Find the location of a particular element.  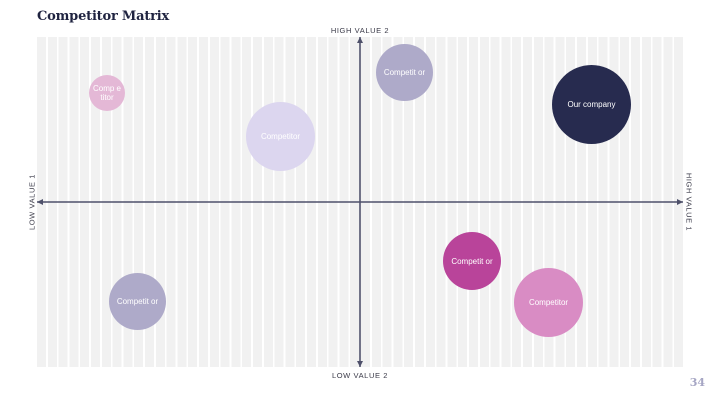

down-arrow-icon is located at coordinates (360, 364).